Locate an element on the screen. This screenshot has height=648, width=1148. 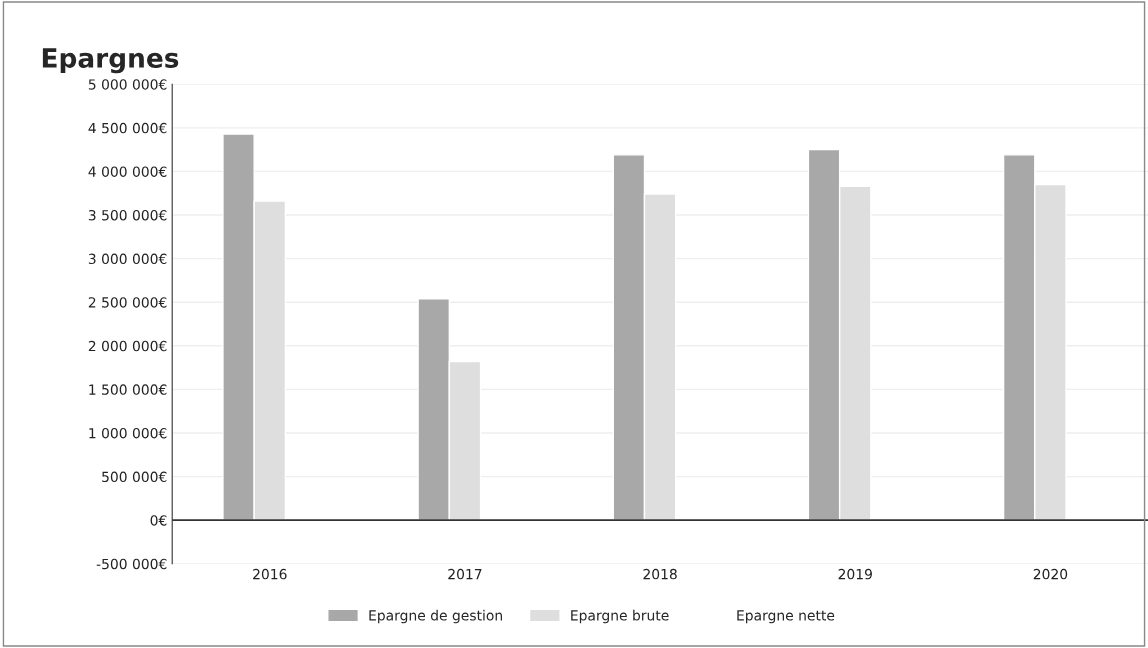
y-tick-label: 0€ is located at coordinates (158, 520).